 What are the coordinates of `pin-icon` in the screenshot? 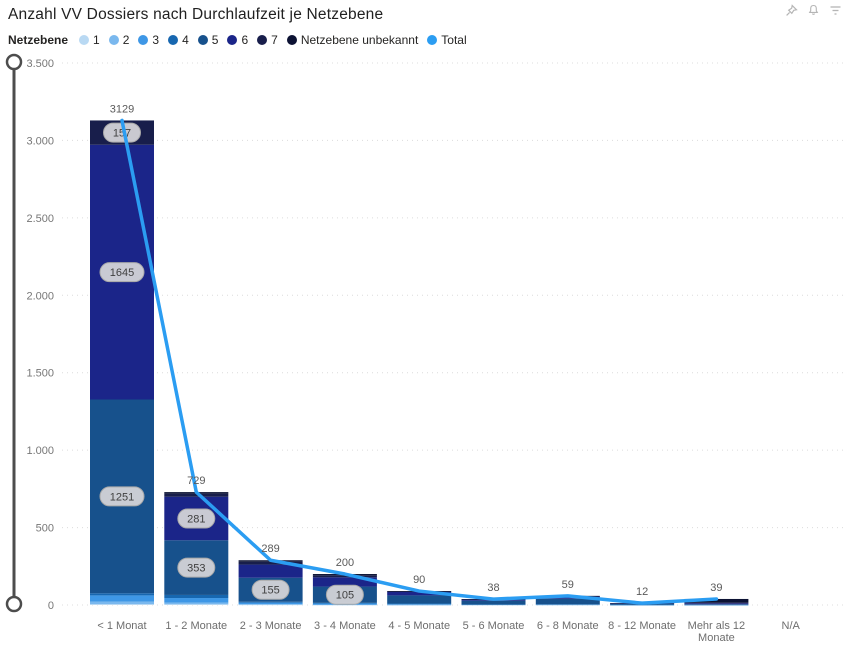 It's located at (791, 10).